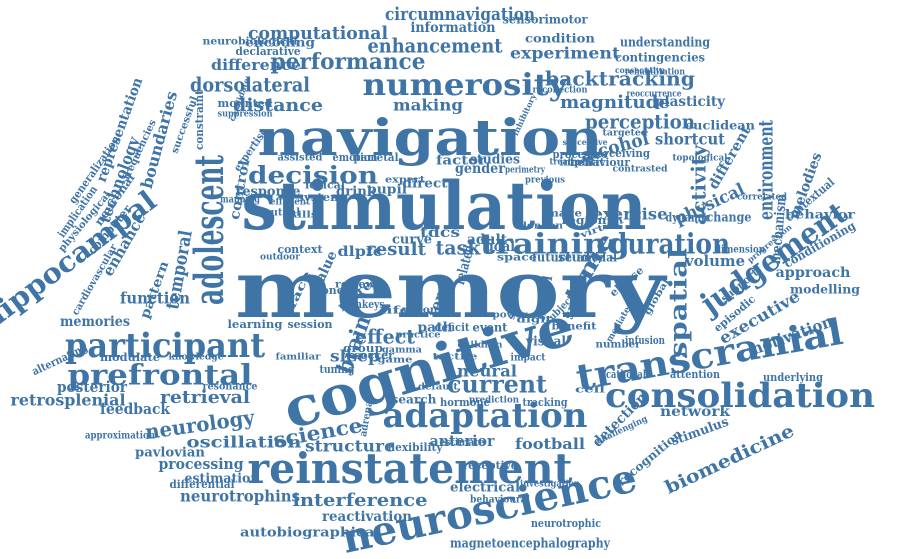 This screenshot has height=559, width=900. What do you see at coordinates (199, 119) in the screenshot?
I see `cloud-word-constraint: constraint` at bounding box center [199, 119].